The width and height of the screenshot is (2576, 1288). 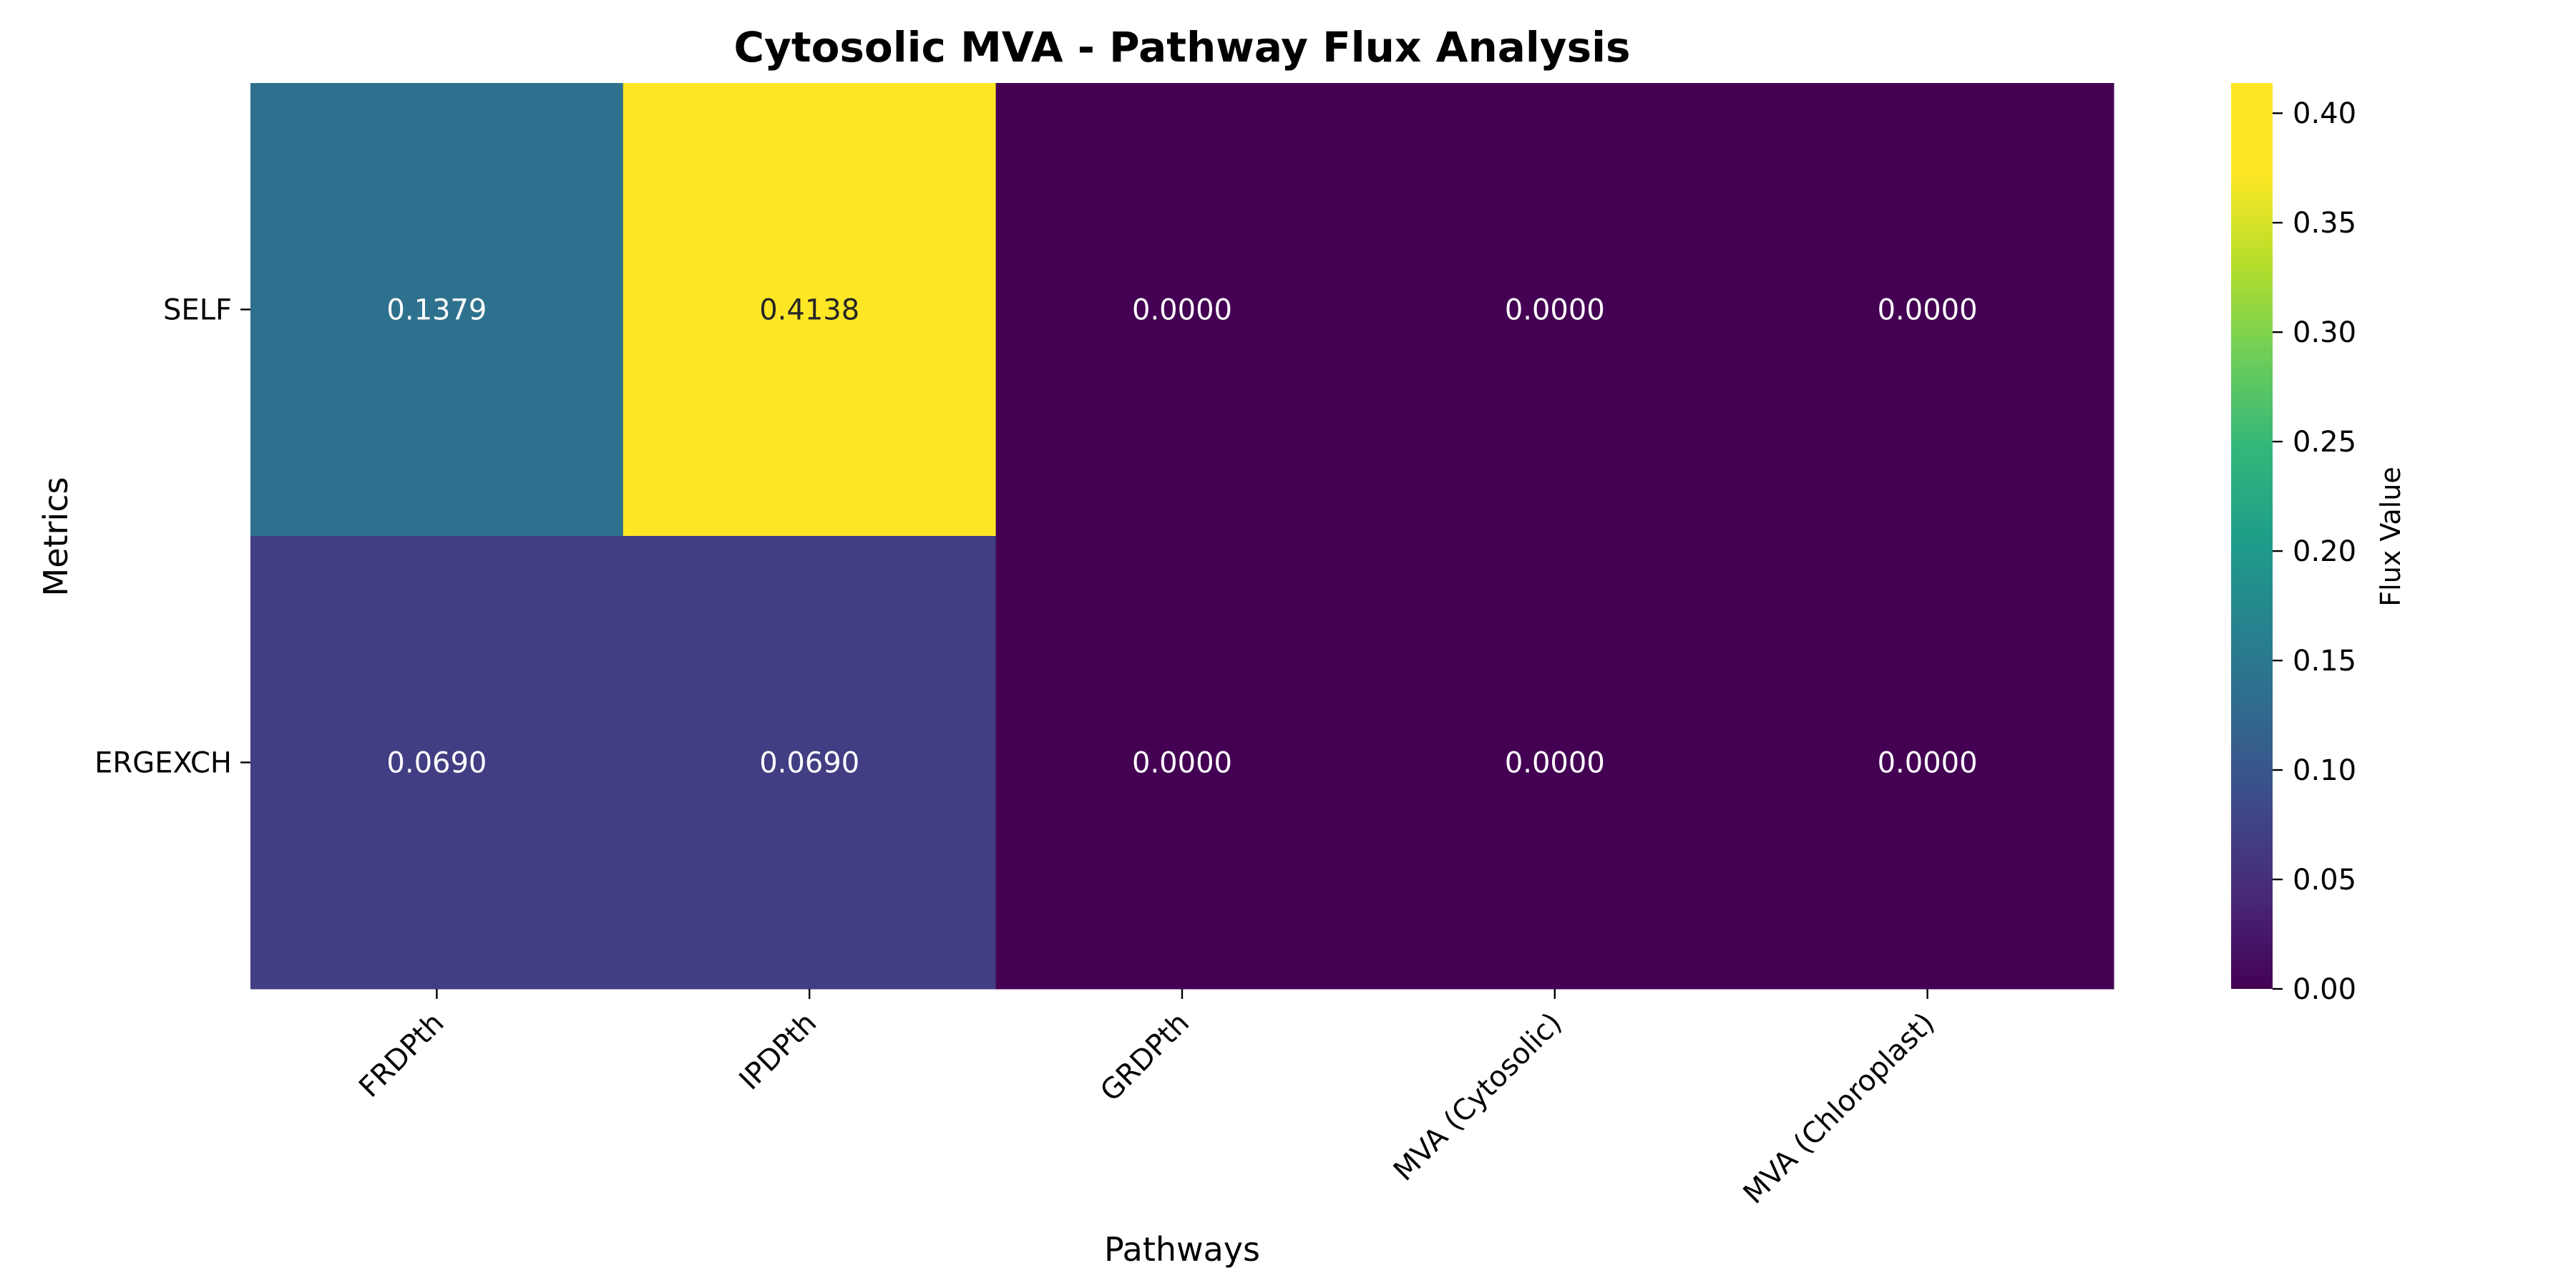 What do you see at coordinates (2324, 332) in the screenshot?
I see `colorbar-tick-label: 0.30` at bounding box center [2324, 332].